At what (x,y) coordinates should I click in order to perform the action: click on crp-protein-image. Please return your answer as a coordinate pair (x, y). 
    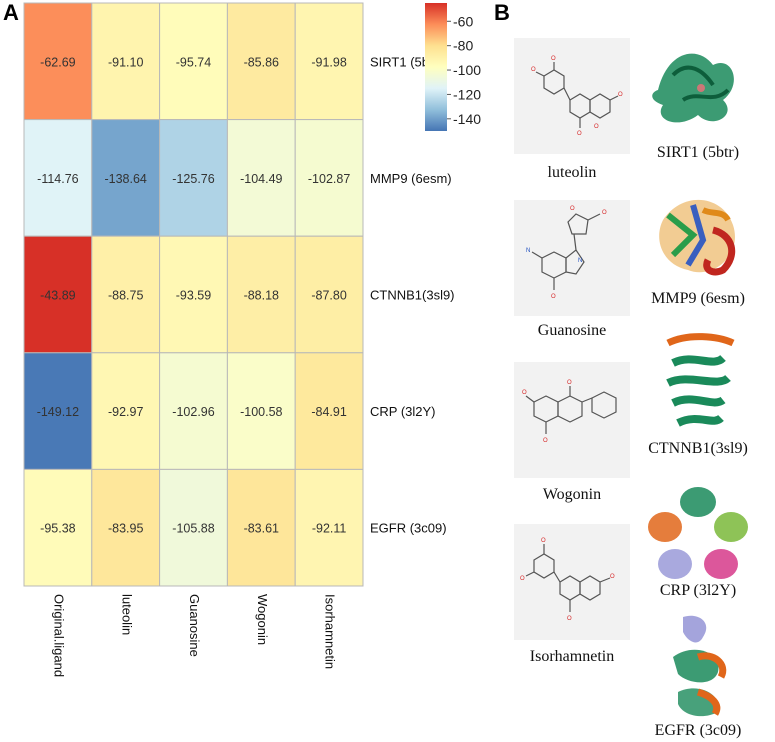
    Looking at the image, I should click on (698, 537).